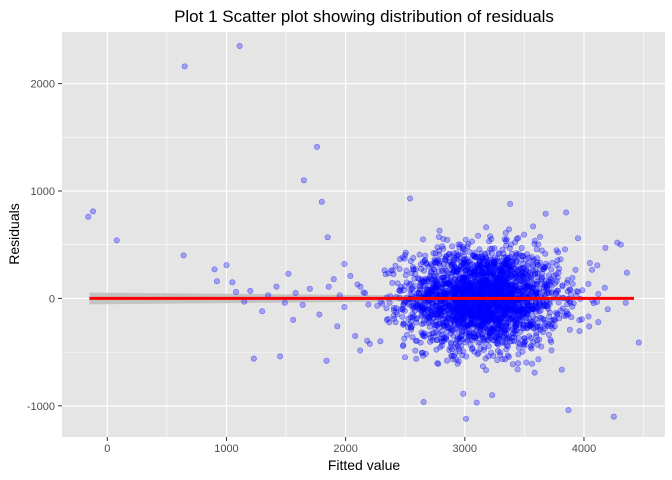 The width and height of the screenshot is (672, 480). Describe the element at coordinates (465, 449) in the screenshot. I see `x-tick-label: 3000` at that location.